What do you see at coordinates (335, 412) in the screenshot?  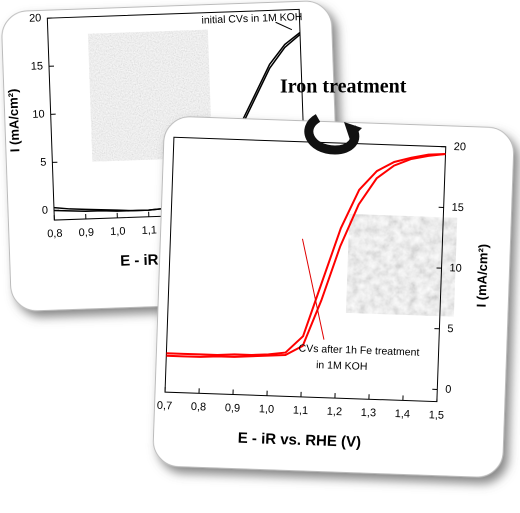 I see `x-tick-label: 1,2` at bounding box center [335, 412].